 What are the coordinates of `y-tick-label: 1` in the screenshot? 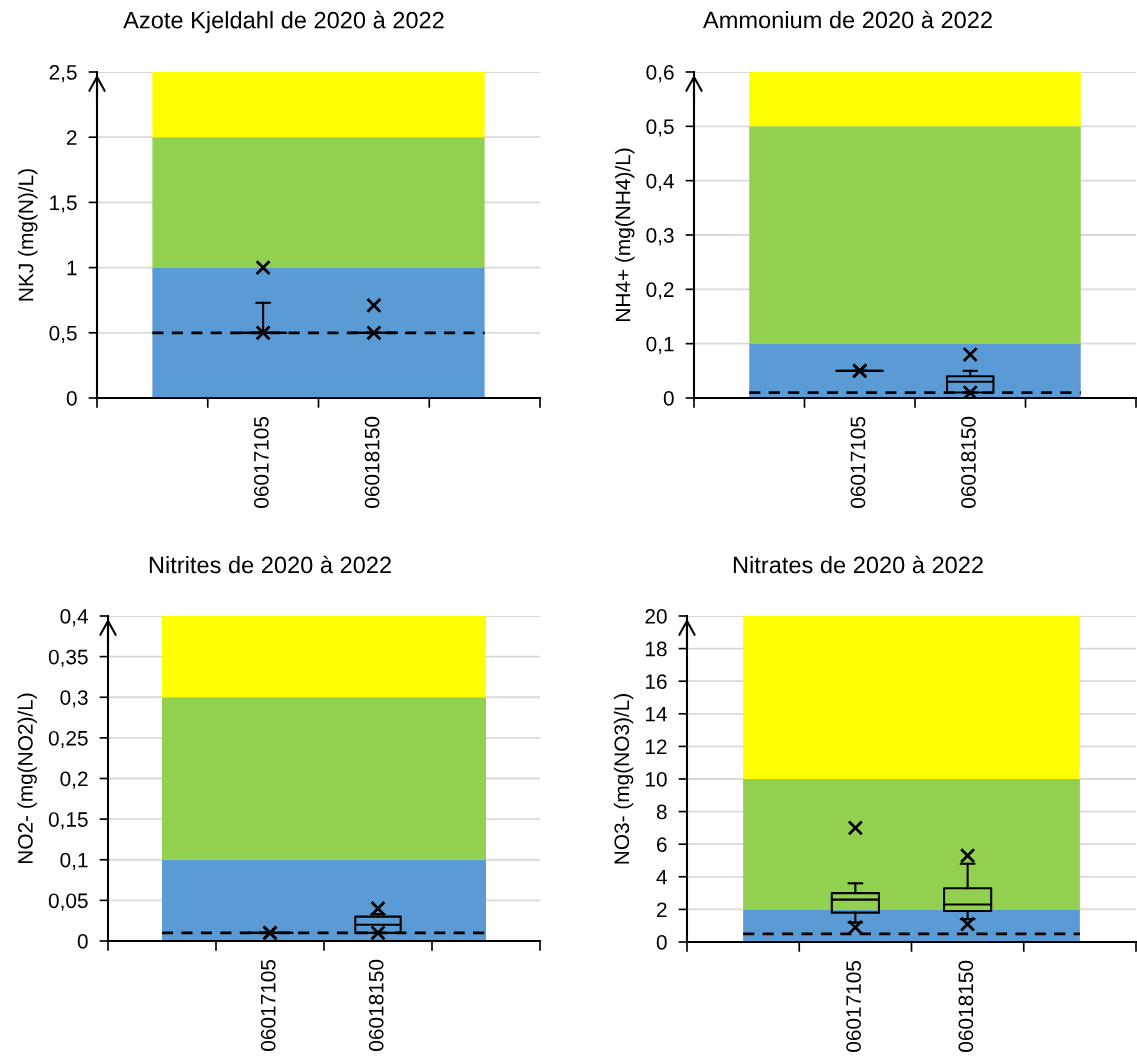 It's located at (72, 268).